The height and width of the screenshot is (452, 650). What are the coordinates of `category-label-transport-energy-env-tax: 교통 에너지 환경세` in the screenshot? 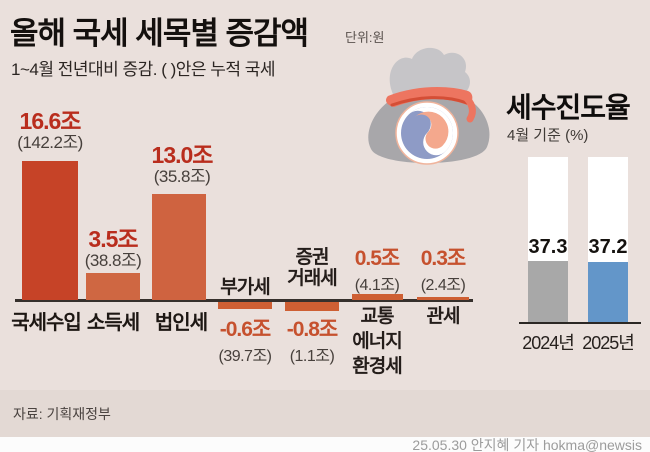 It's located at (377, 341).